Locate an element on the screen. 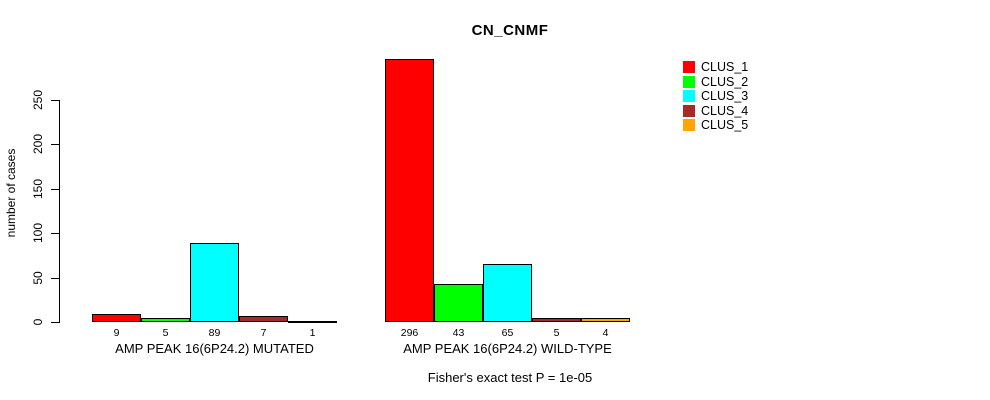 Image resolution: width=990 pixels, height=400 pixels. bar-value-label: 65 is located at coordinates (507, 333).